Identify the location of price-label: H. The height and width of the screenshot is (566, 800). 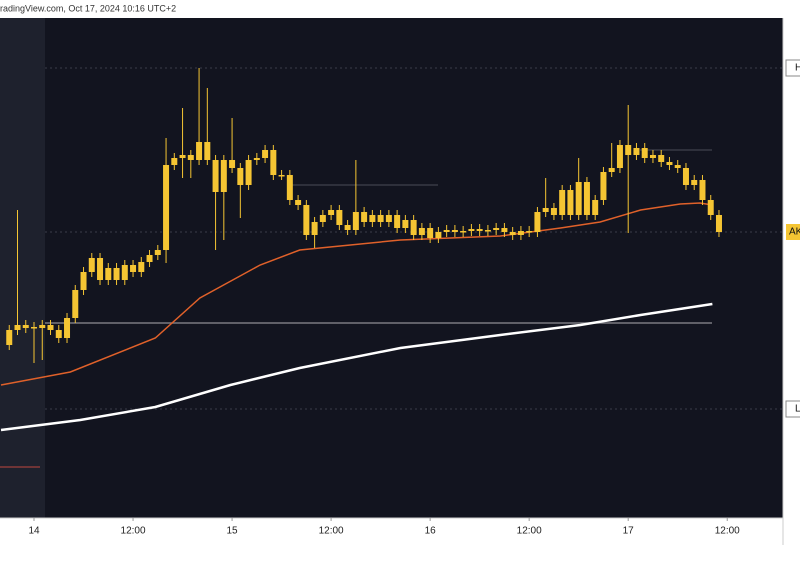
(797, 68).